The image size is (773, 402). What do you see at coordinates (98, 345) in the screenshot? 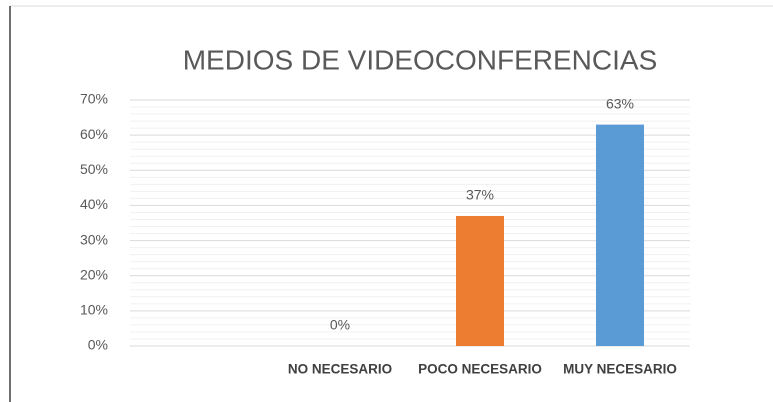
I see `y-tick-label: 0%` at bounding box center [98, 345].